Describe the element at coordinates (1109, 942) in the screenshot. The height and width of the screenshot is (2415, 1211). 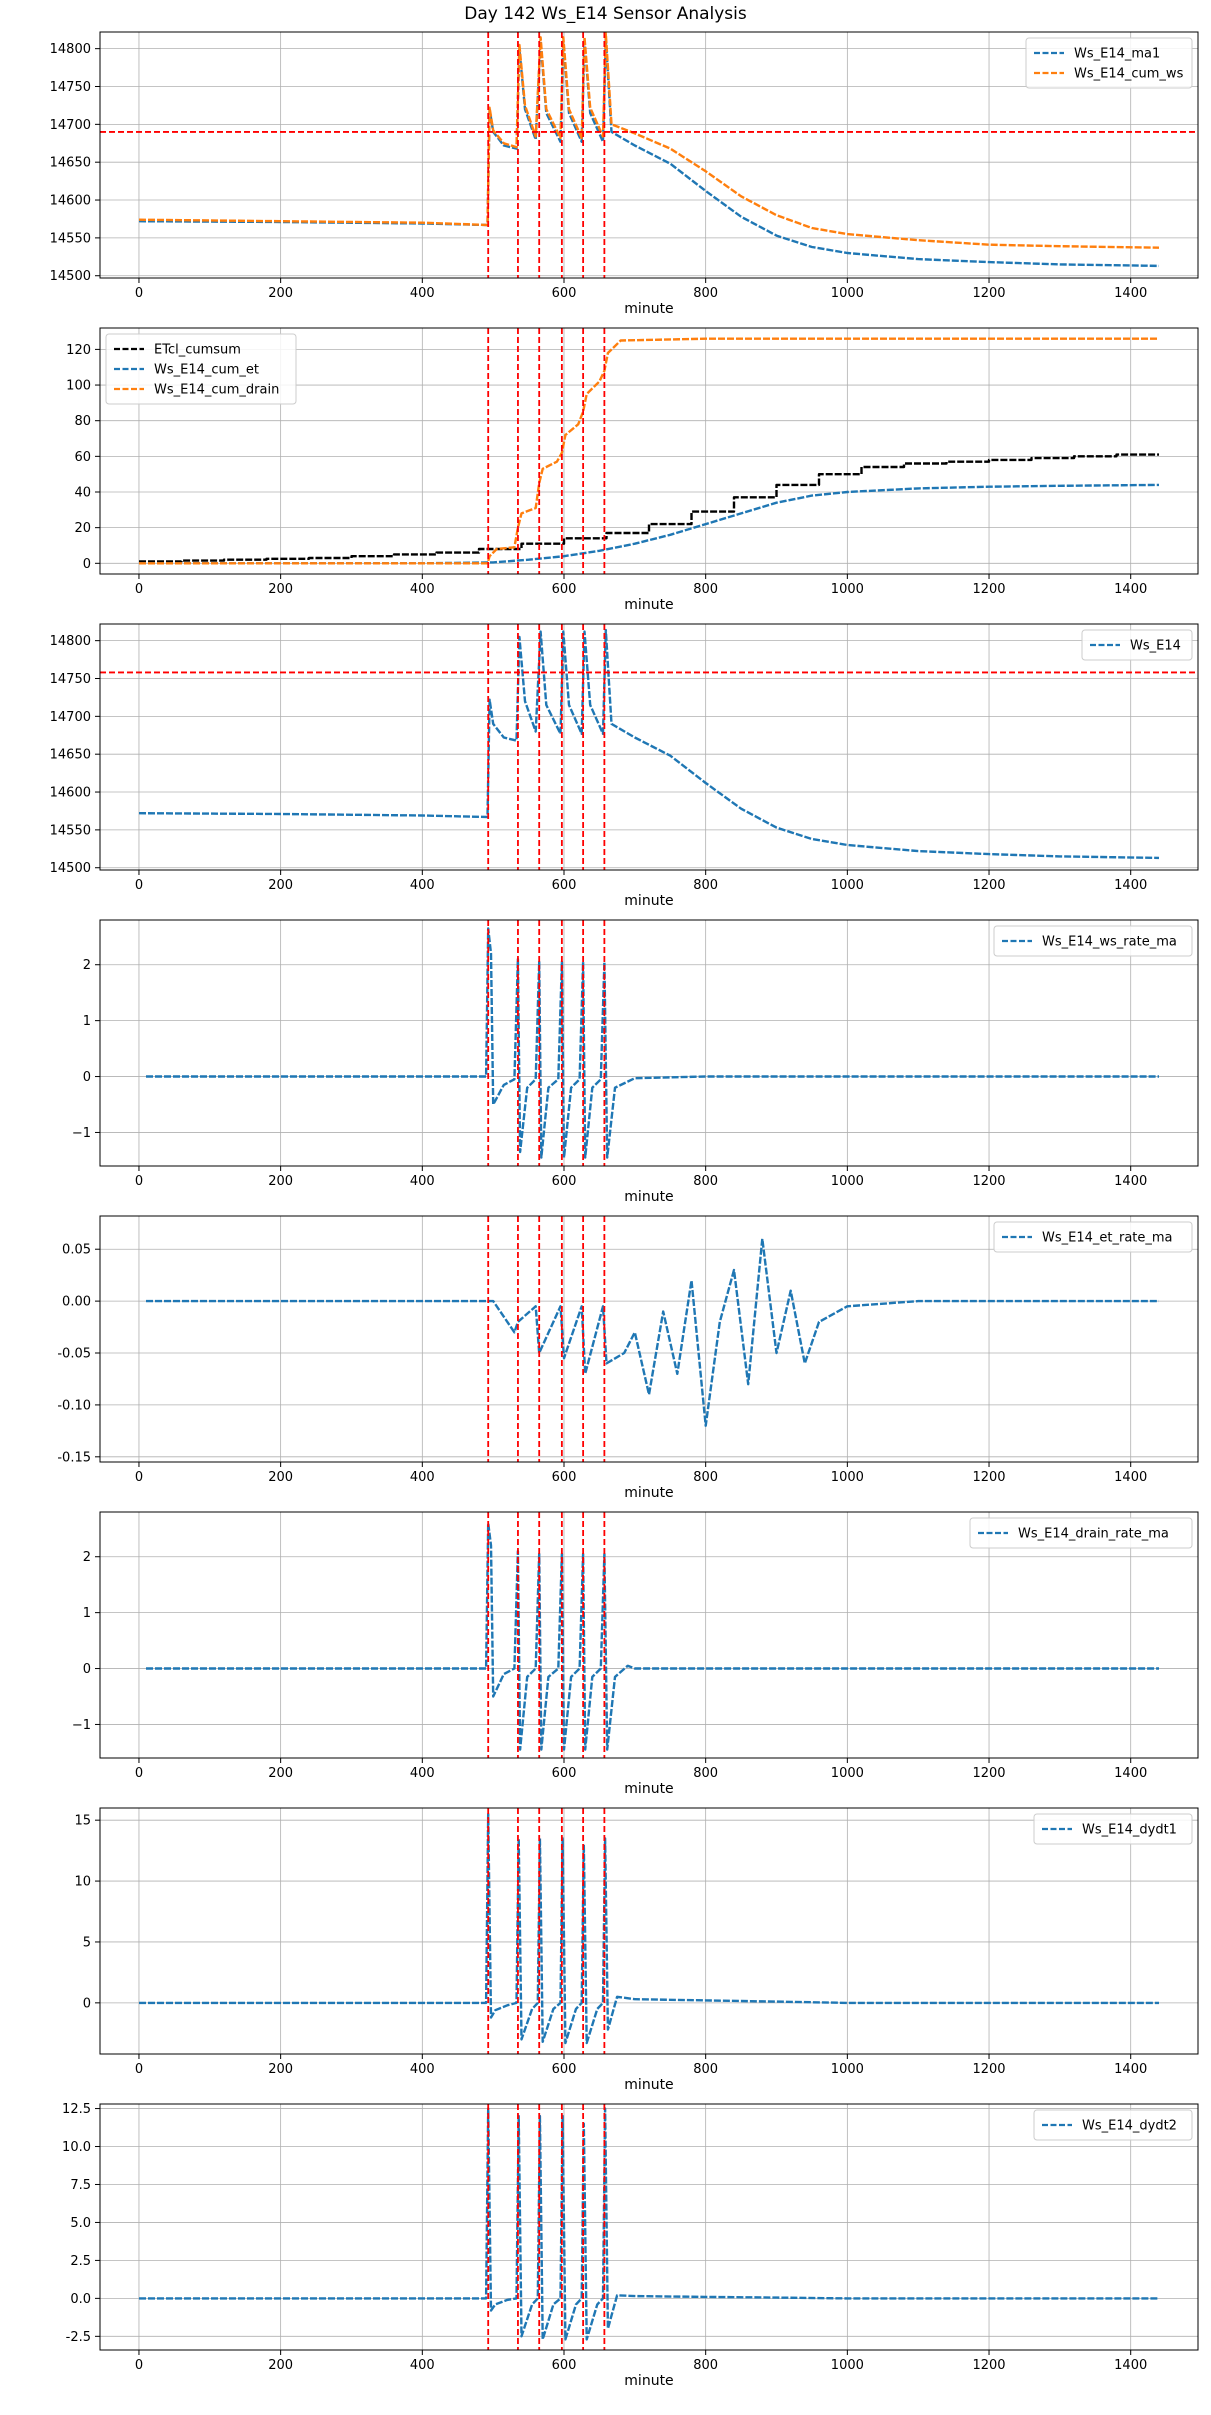
I see `legend-entry: Ws_E14_ws_rate_ma` at that location.